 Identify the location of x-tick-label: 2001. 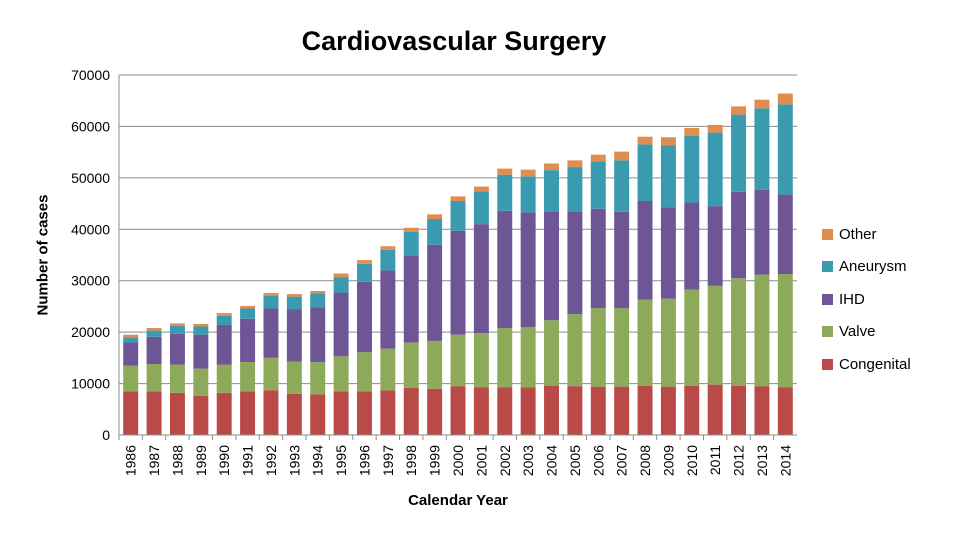
(481, 460).